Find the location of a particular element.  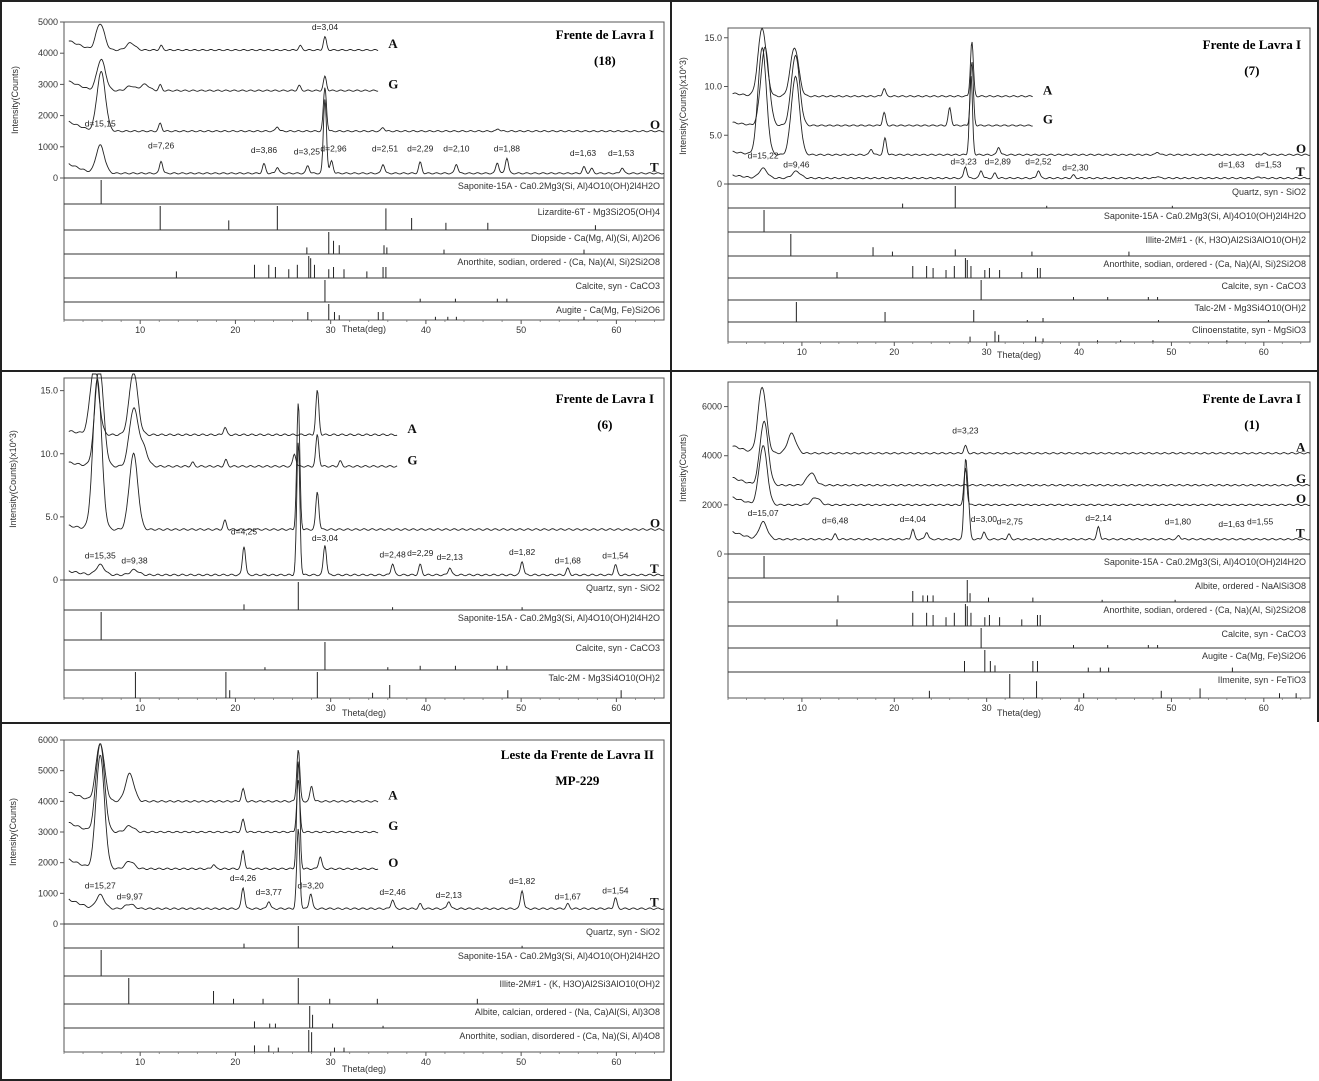

chart-title: Leste da Frente de Lavra II is located at coordinates (577, 754).